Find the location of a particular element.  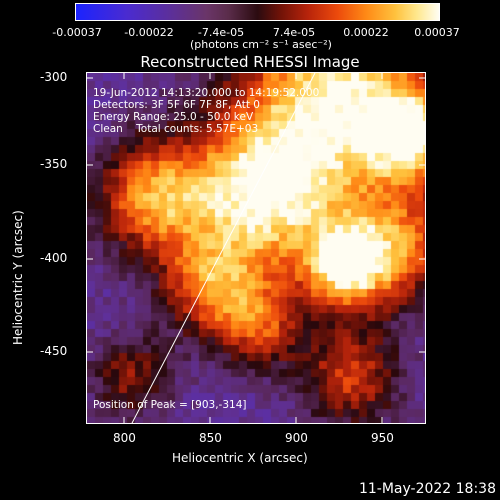

colorbar-tick: -7.4e-05 is located at coordinates (221, 32).